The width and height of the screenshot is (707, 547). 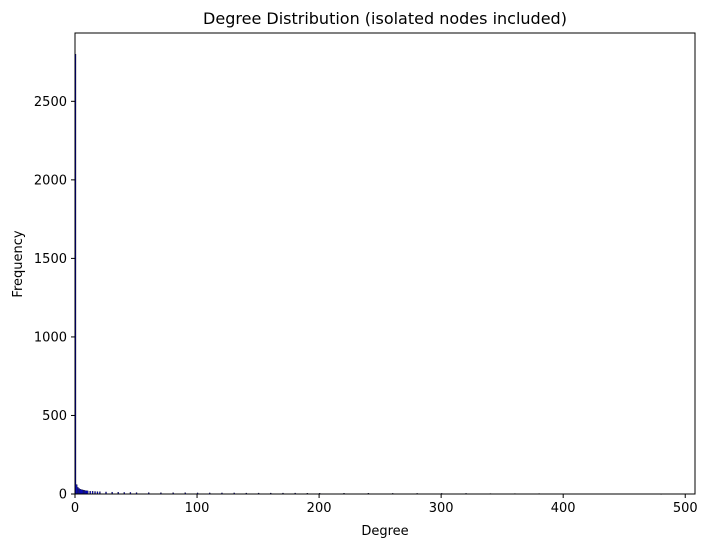 I want to click on y-axis: 0 500 1000 1500 2000 2500, so click(x=54, y=299).